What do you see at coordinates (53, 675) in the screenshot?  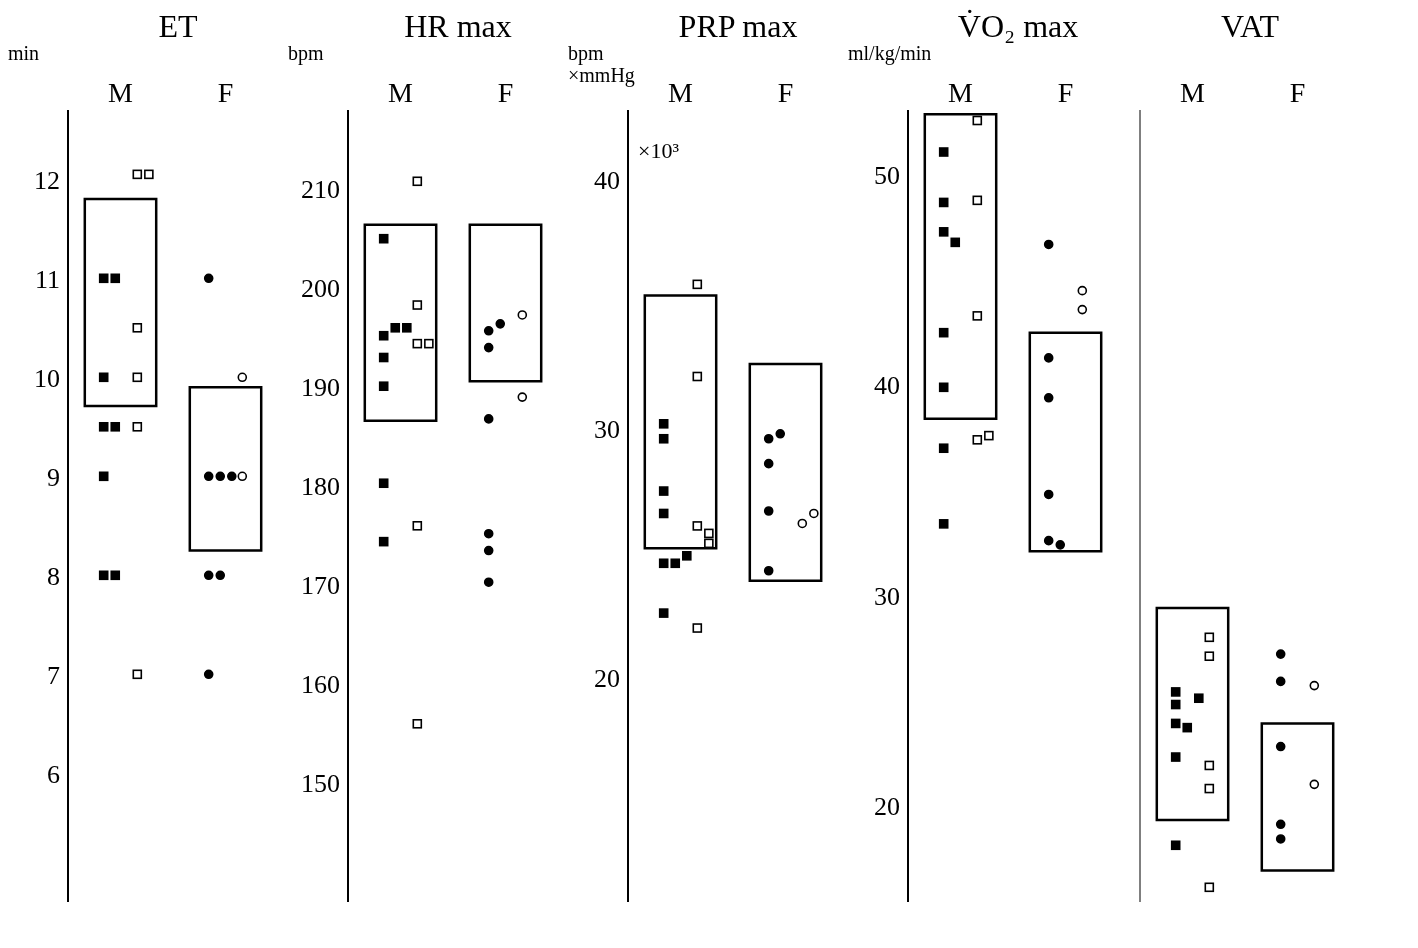 I see `y-tick-label: 7` at bounding box center [53, 675].